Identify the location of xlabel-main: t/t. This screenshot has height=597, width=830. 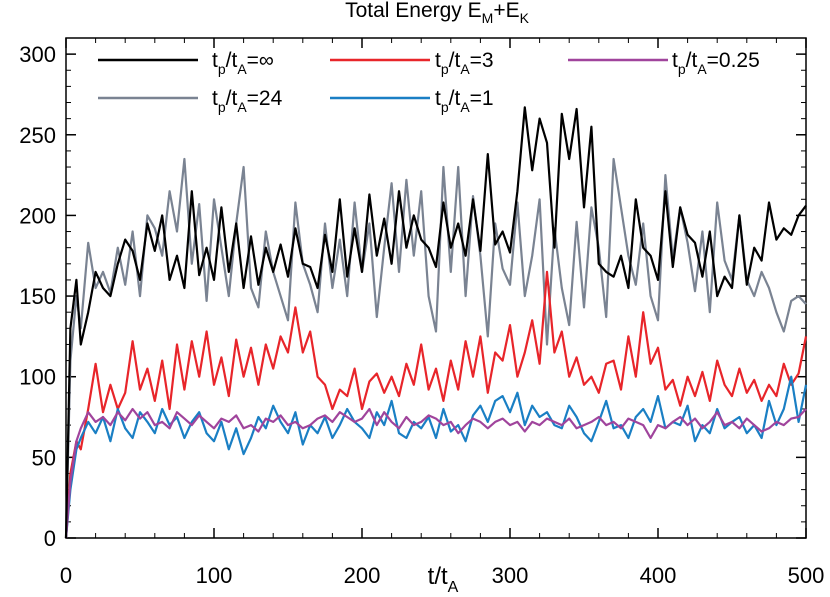
(438, 576).